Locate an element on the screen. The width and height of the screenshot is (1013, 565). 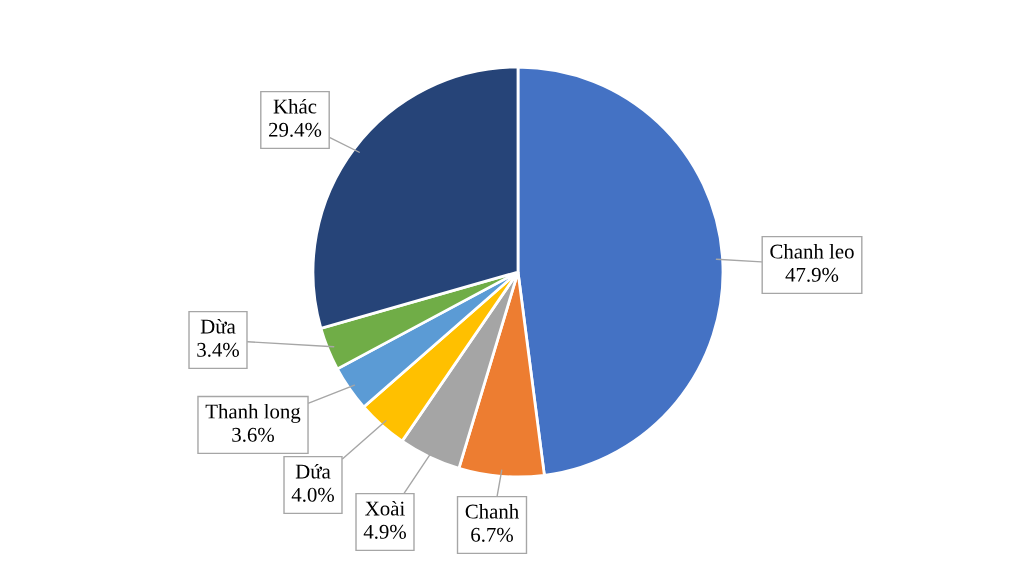
data-label: 47.9% is located at coordinates (812, 274).